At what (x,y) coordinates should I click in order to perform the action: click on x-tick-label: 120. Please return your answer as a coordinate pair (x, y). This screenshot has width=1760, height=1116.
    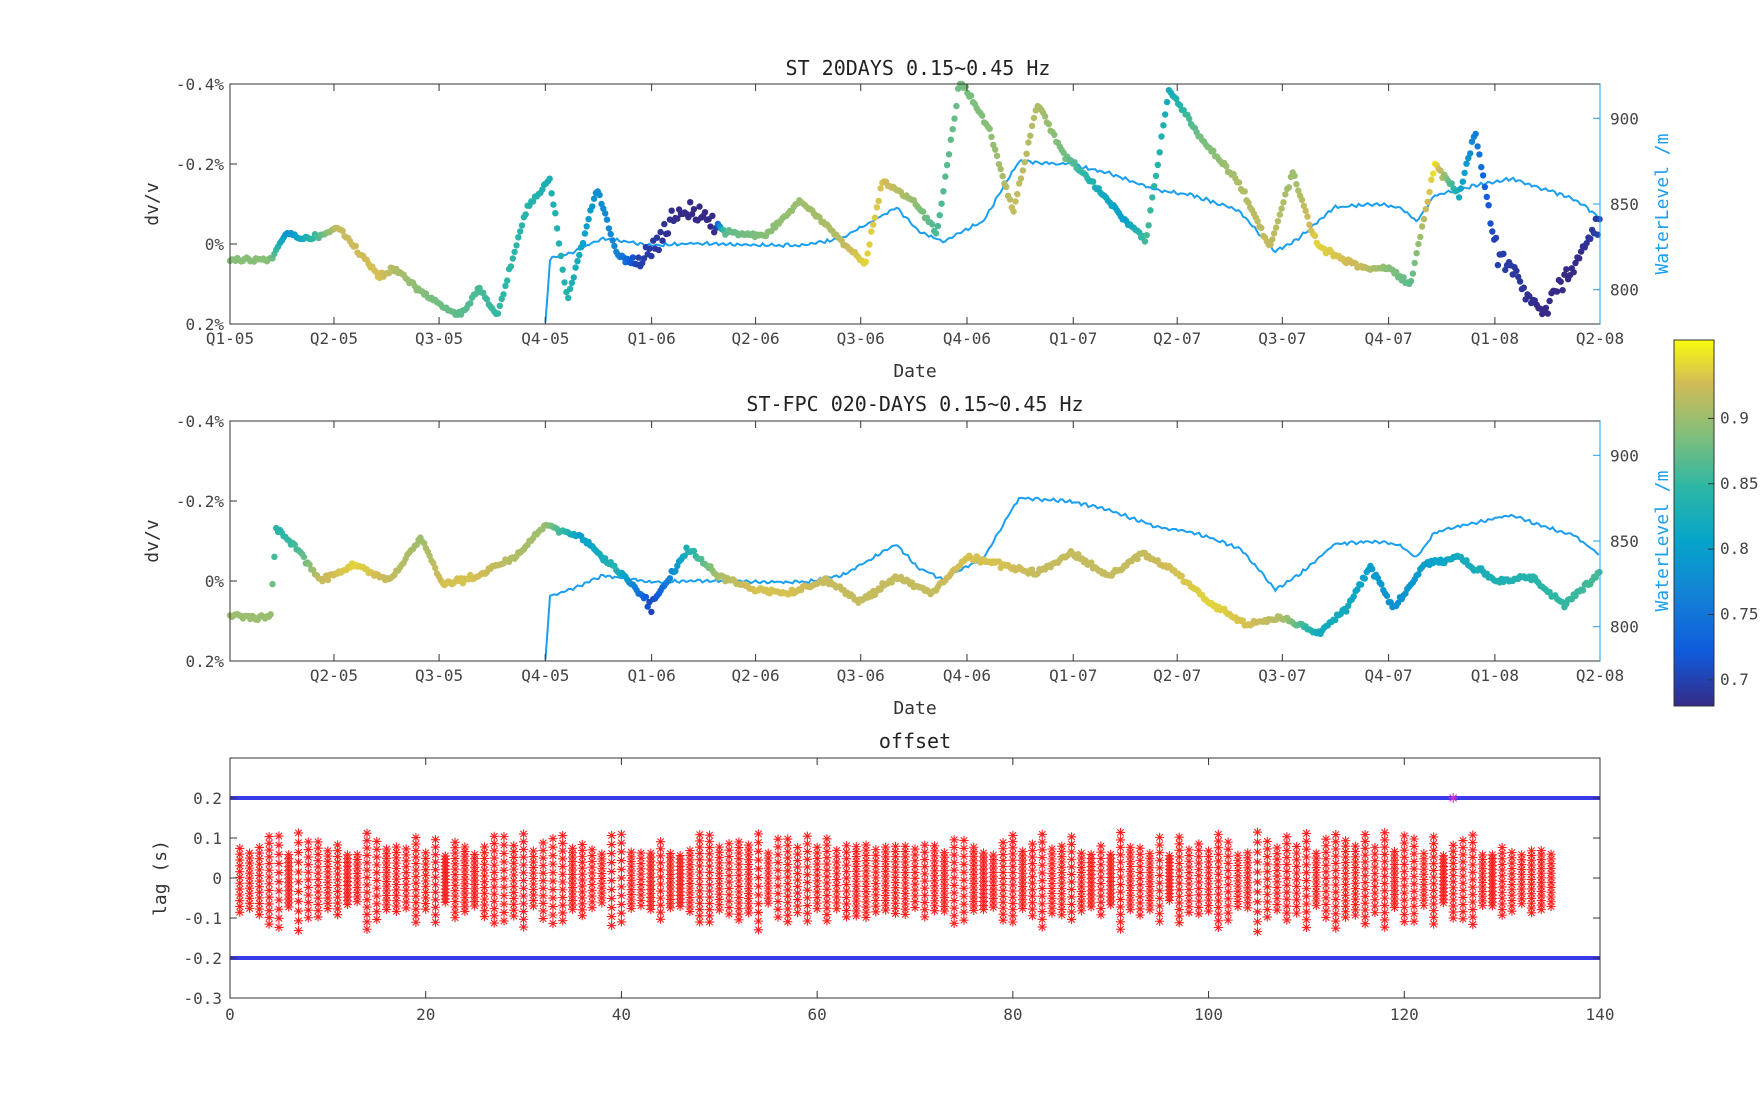
    Looking at the image, I should click on (1404, 1014).